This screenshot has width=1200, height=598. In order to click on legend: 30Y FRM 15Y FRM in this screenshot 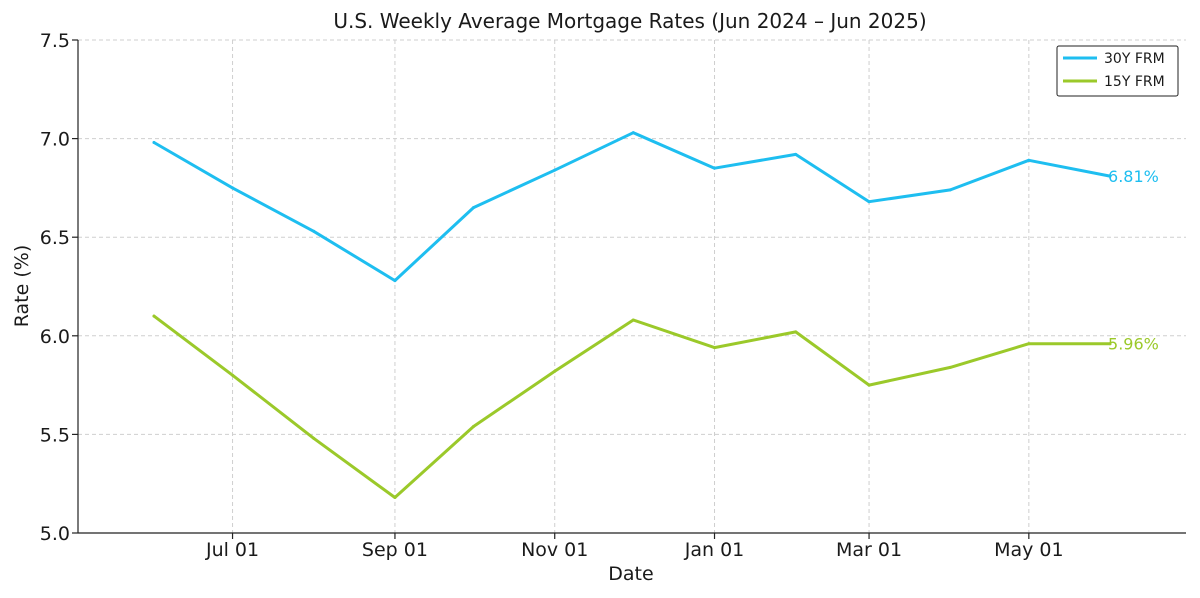, I will do `click(1117, 71)`.